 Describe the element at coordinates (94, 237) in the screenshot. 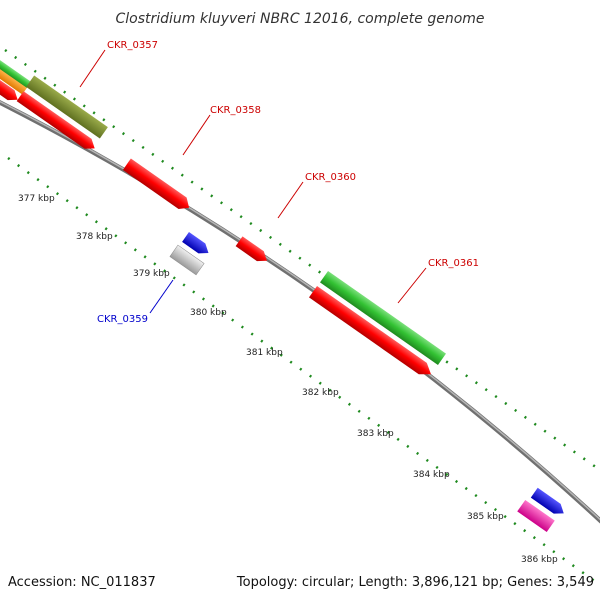

I see `tick-label-378: 378 kbp` at that location.